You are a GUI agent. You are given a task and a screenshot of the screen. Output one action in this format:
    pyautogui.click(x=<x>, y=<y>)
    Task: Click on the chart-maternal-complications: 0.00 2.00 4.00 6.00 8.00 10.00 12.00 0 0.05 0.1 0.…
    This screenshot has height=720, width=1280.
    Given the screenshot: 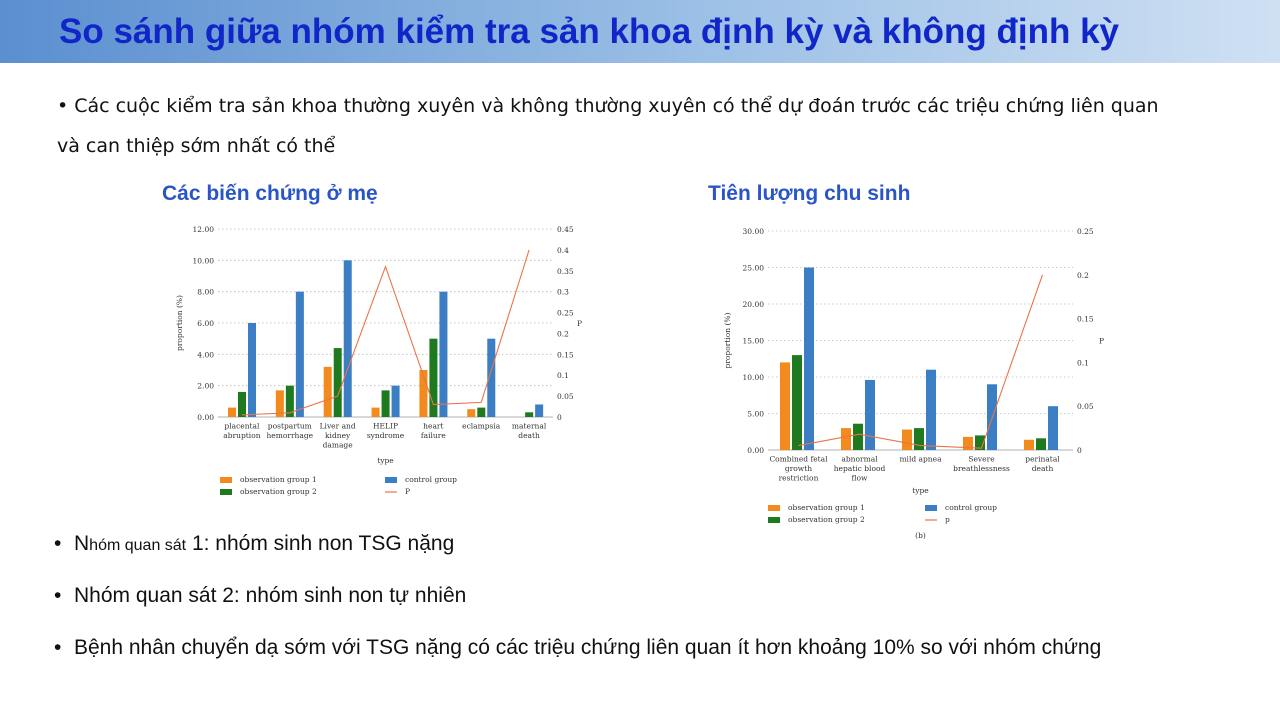 What is the action you would take?
    pyautogui.click(x=378, y=361)
    